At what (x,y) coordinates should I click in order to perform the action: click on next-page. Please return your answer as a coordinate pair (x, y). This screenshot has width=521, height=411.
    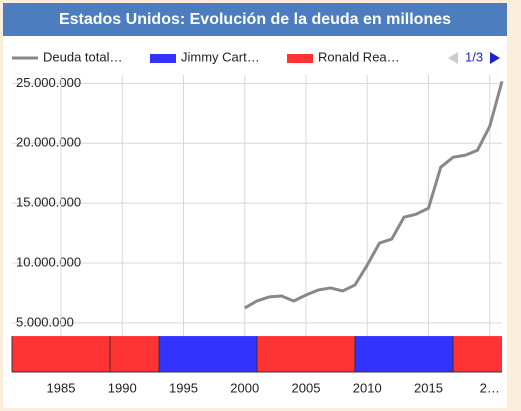
    Looking at the image, I should click on (495, 58).